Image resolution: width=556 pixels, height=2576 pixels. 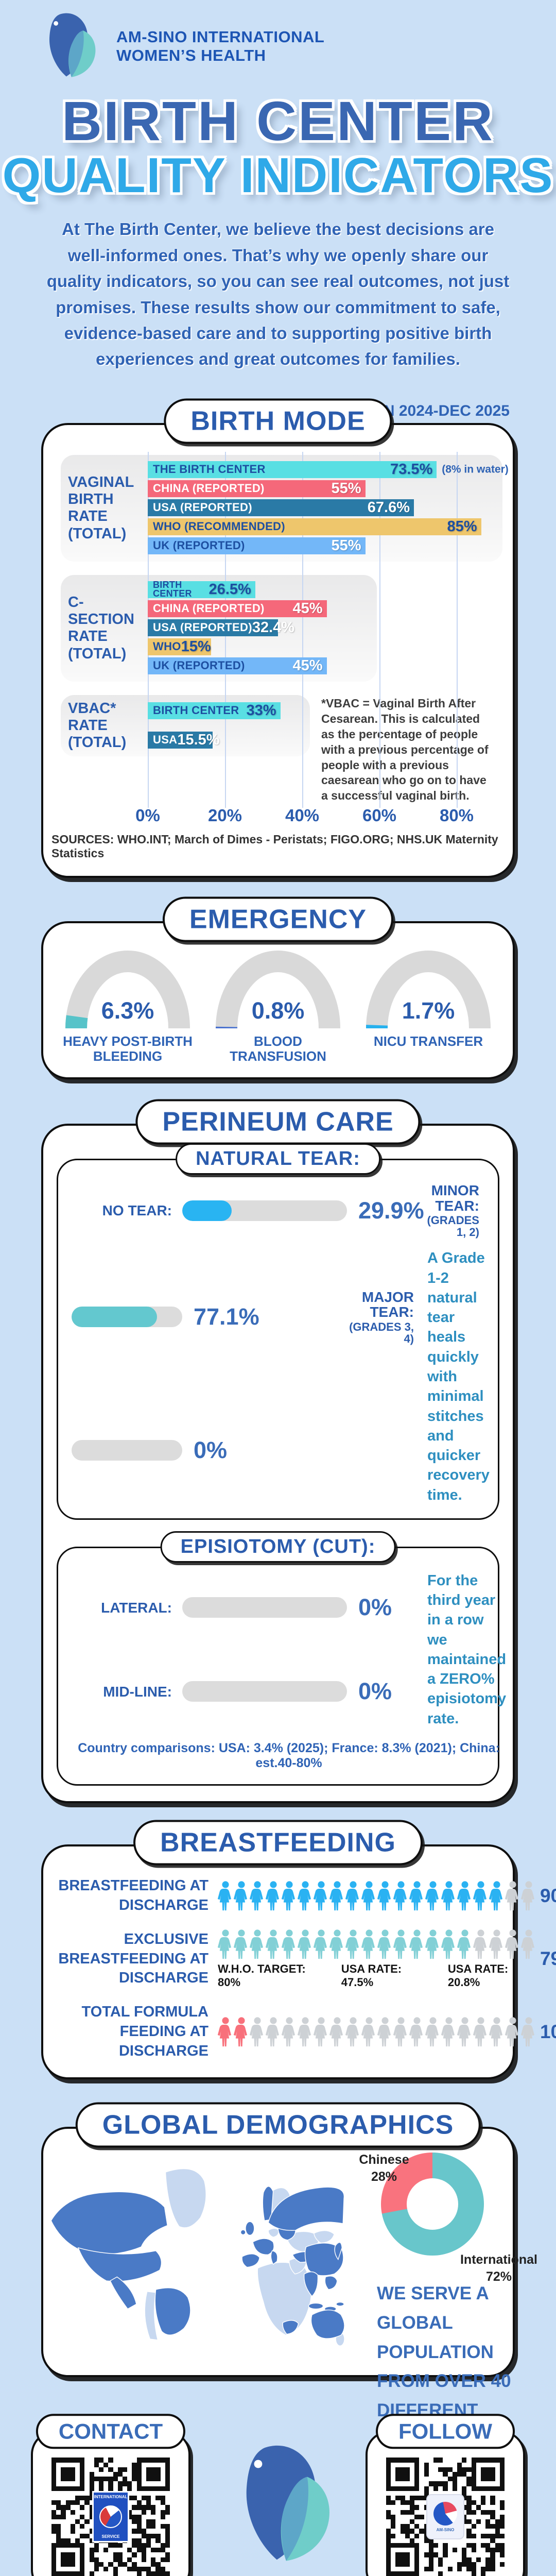 I want to click on header: AM-SINO INTERNATIONAL WOMEN’S HEALTH, so click(x=278, y=40).